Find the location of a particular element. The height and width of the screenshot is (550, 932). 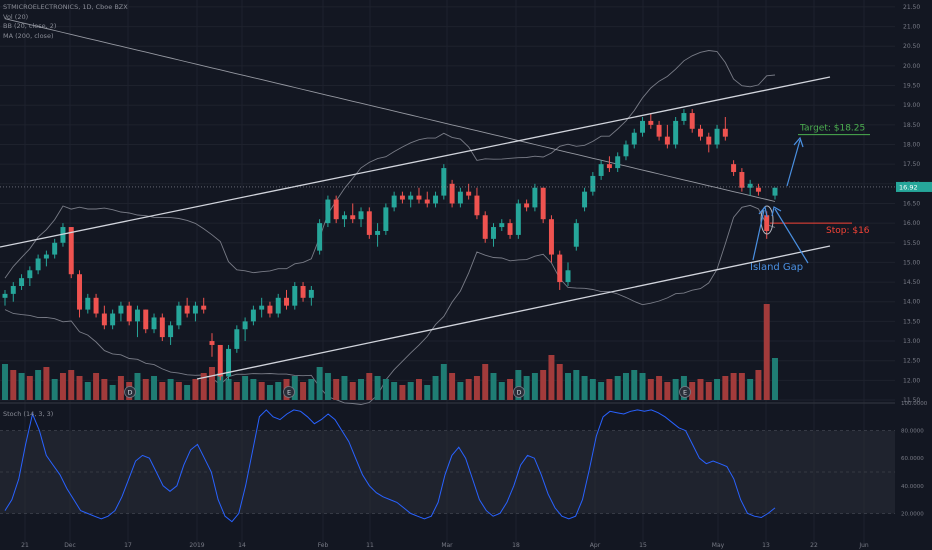

time-tick: 21 is located at coordinates (25, 545).